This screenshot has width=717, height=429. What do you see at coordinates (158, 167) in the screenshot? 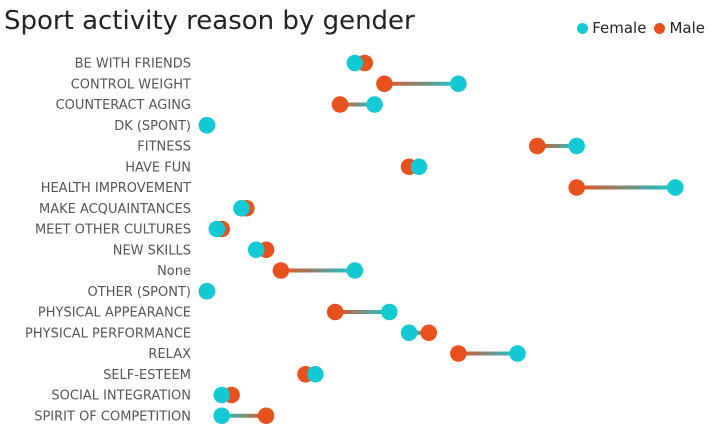
I see `category-label: HAVE FUN` at bounding box center [158, 167].